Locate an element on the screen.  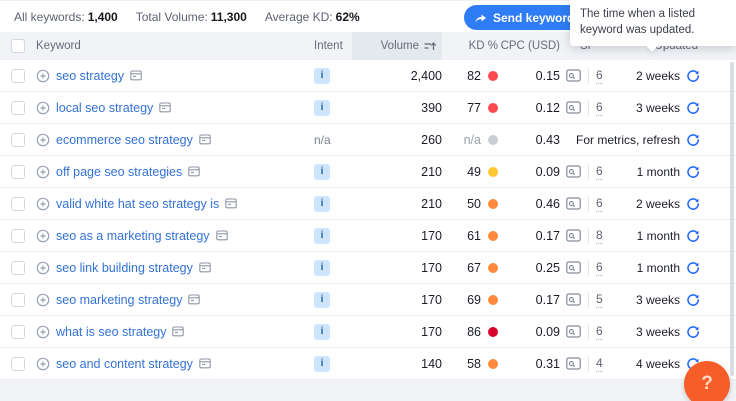
keyword-link: what is seo strategy is located at coordinates (111, 331).